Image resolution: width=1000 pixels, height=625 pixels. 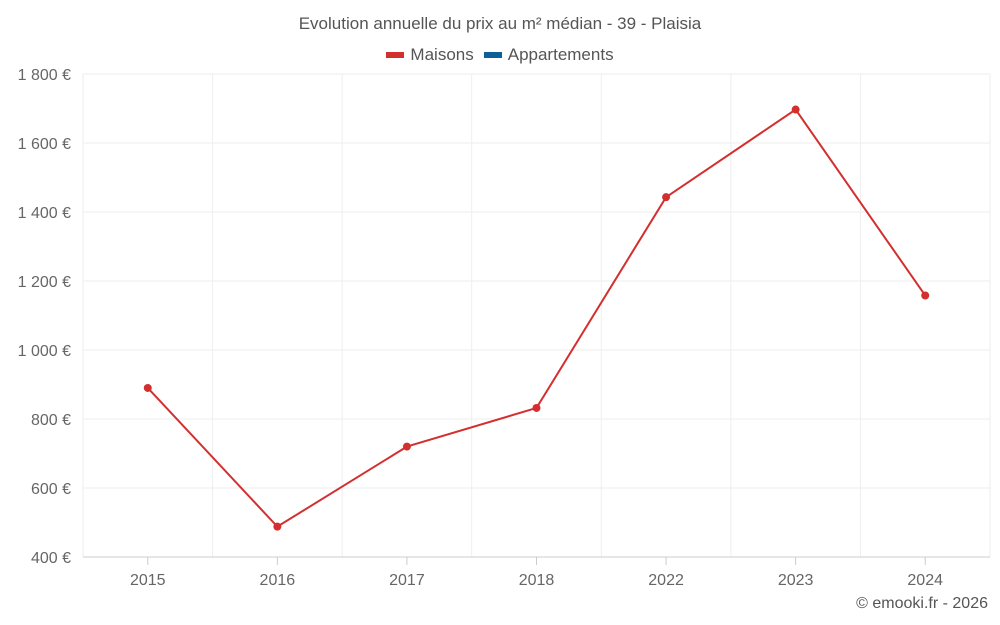 I want to click on legend-label-appartements: Appartements, so click(x=560, y=54).